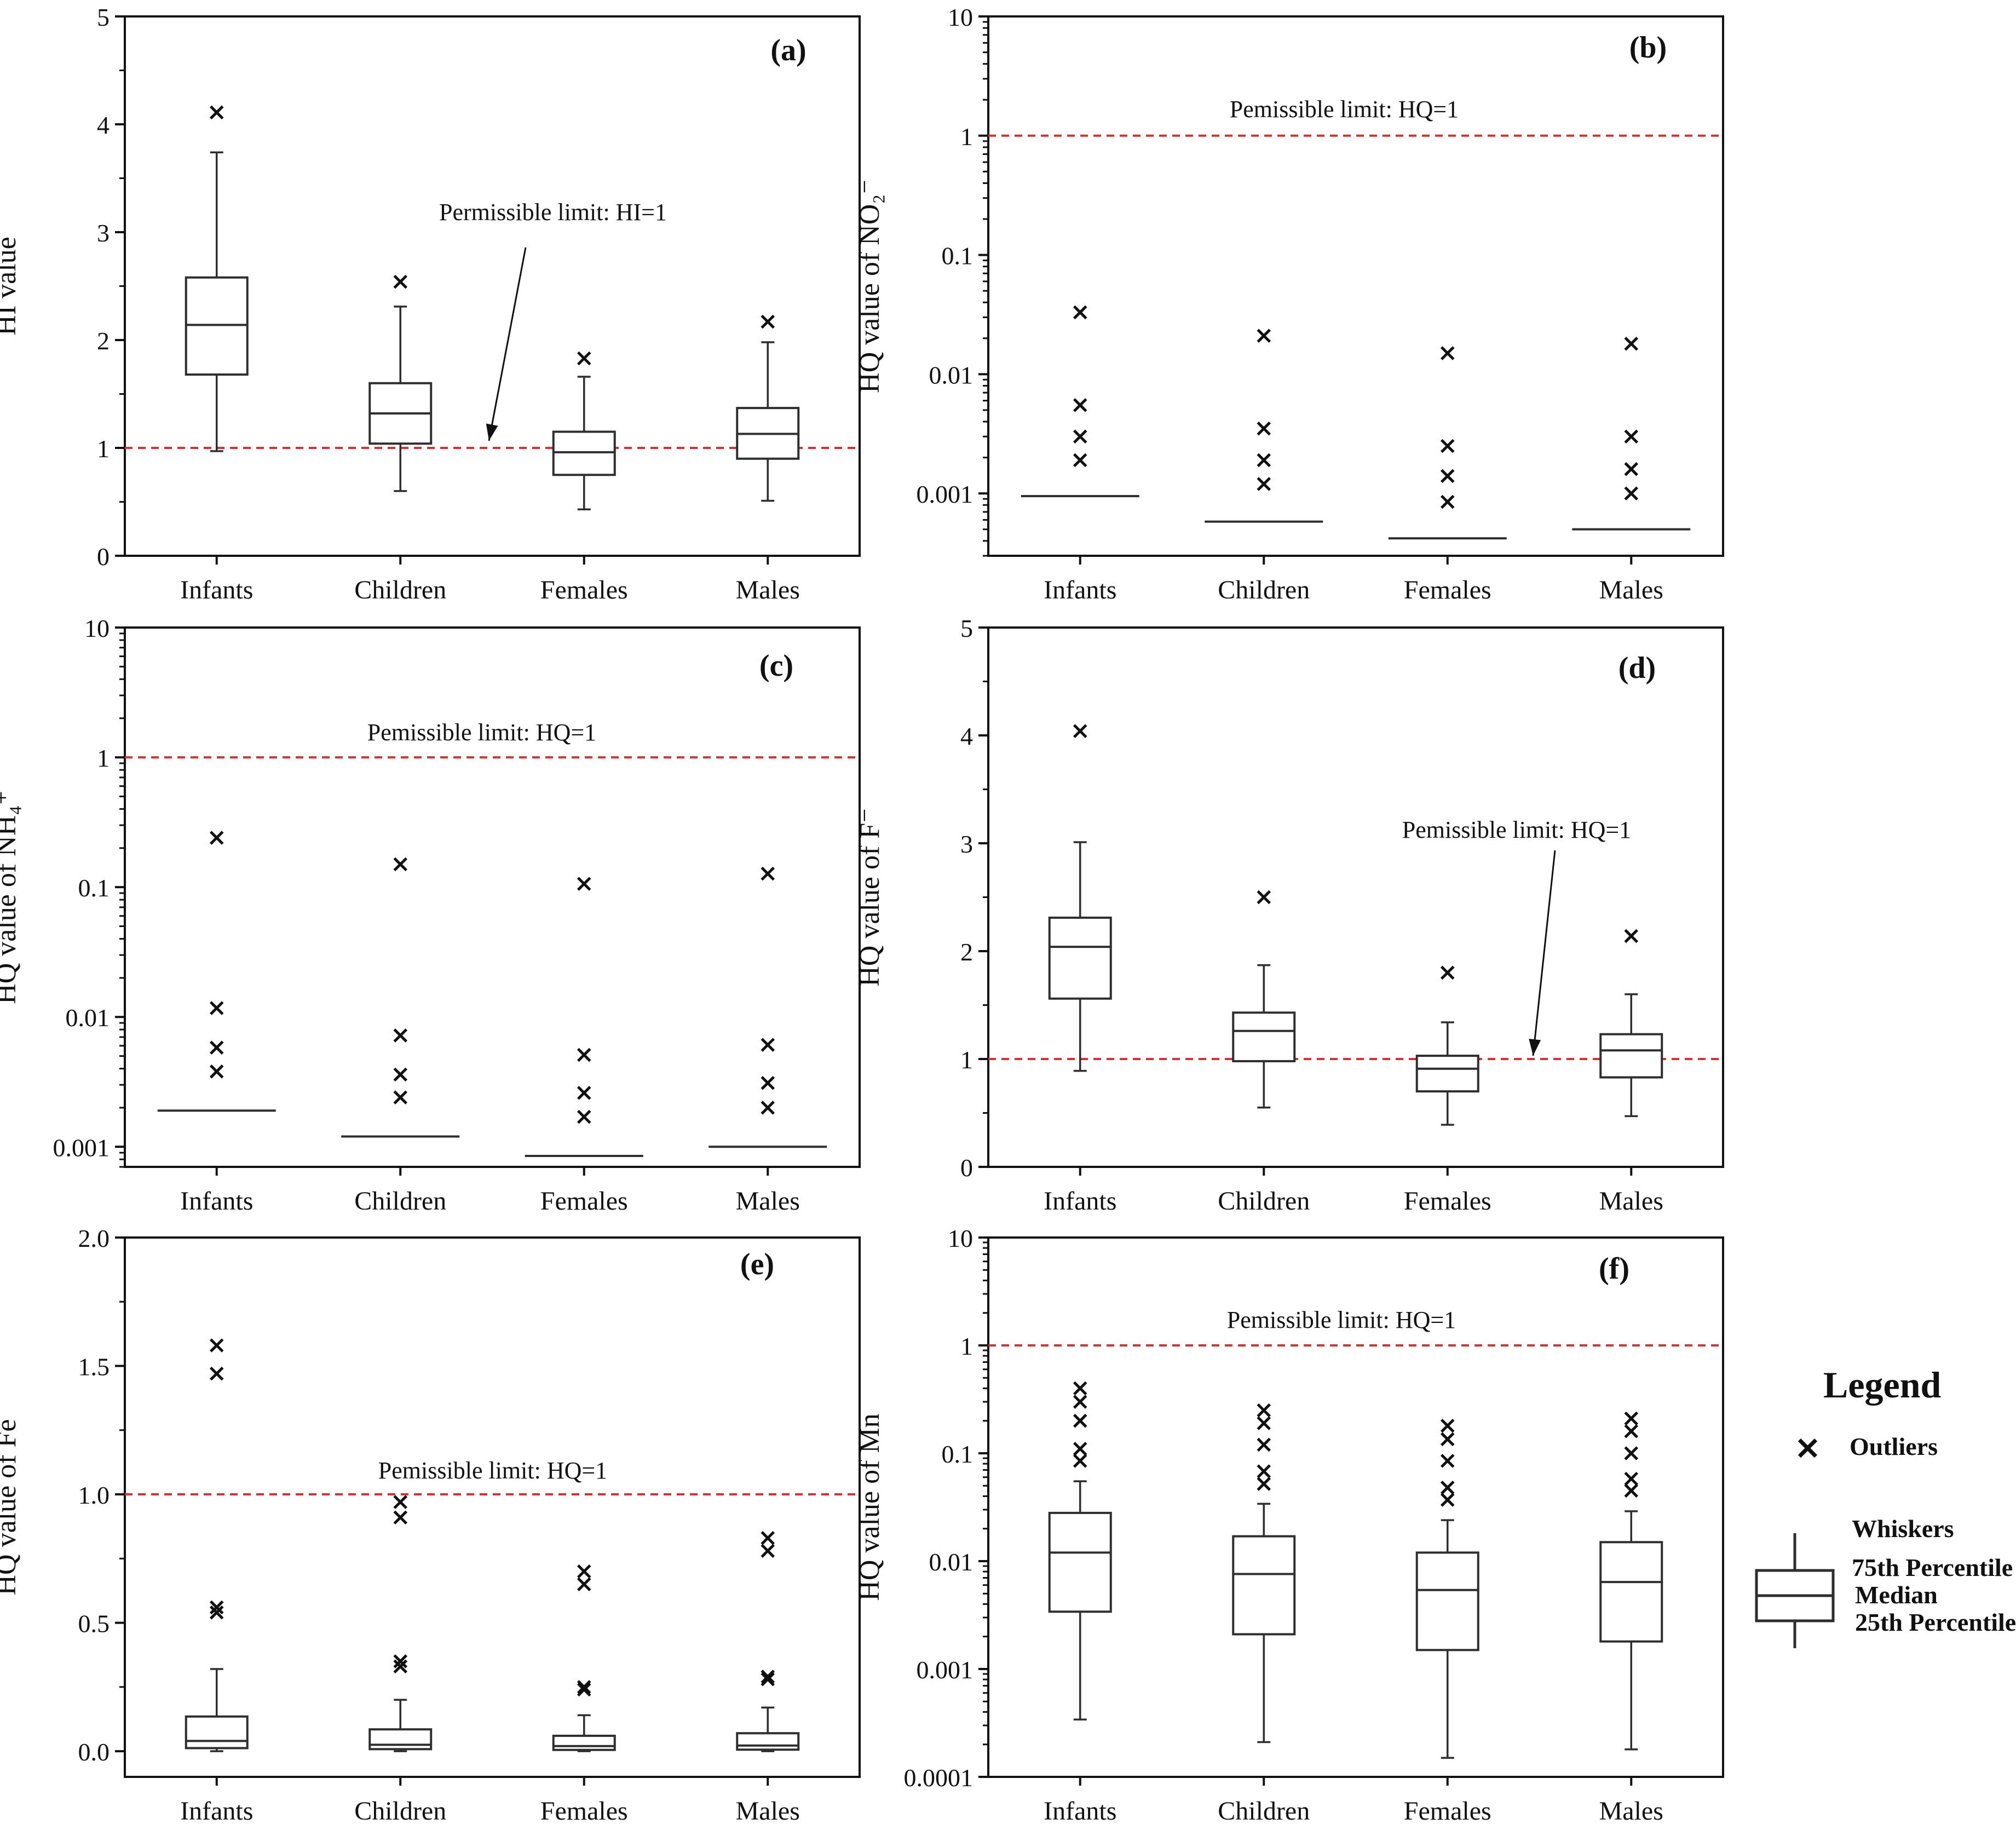  Describe the element at coordinates (103, 125) in the screenshot. I see `y-tick-label: 4` at that location.